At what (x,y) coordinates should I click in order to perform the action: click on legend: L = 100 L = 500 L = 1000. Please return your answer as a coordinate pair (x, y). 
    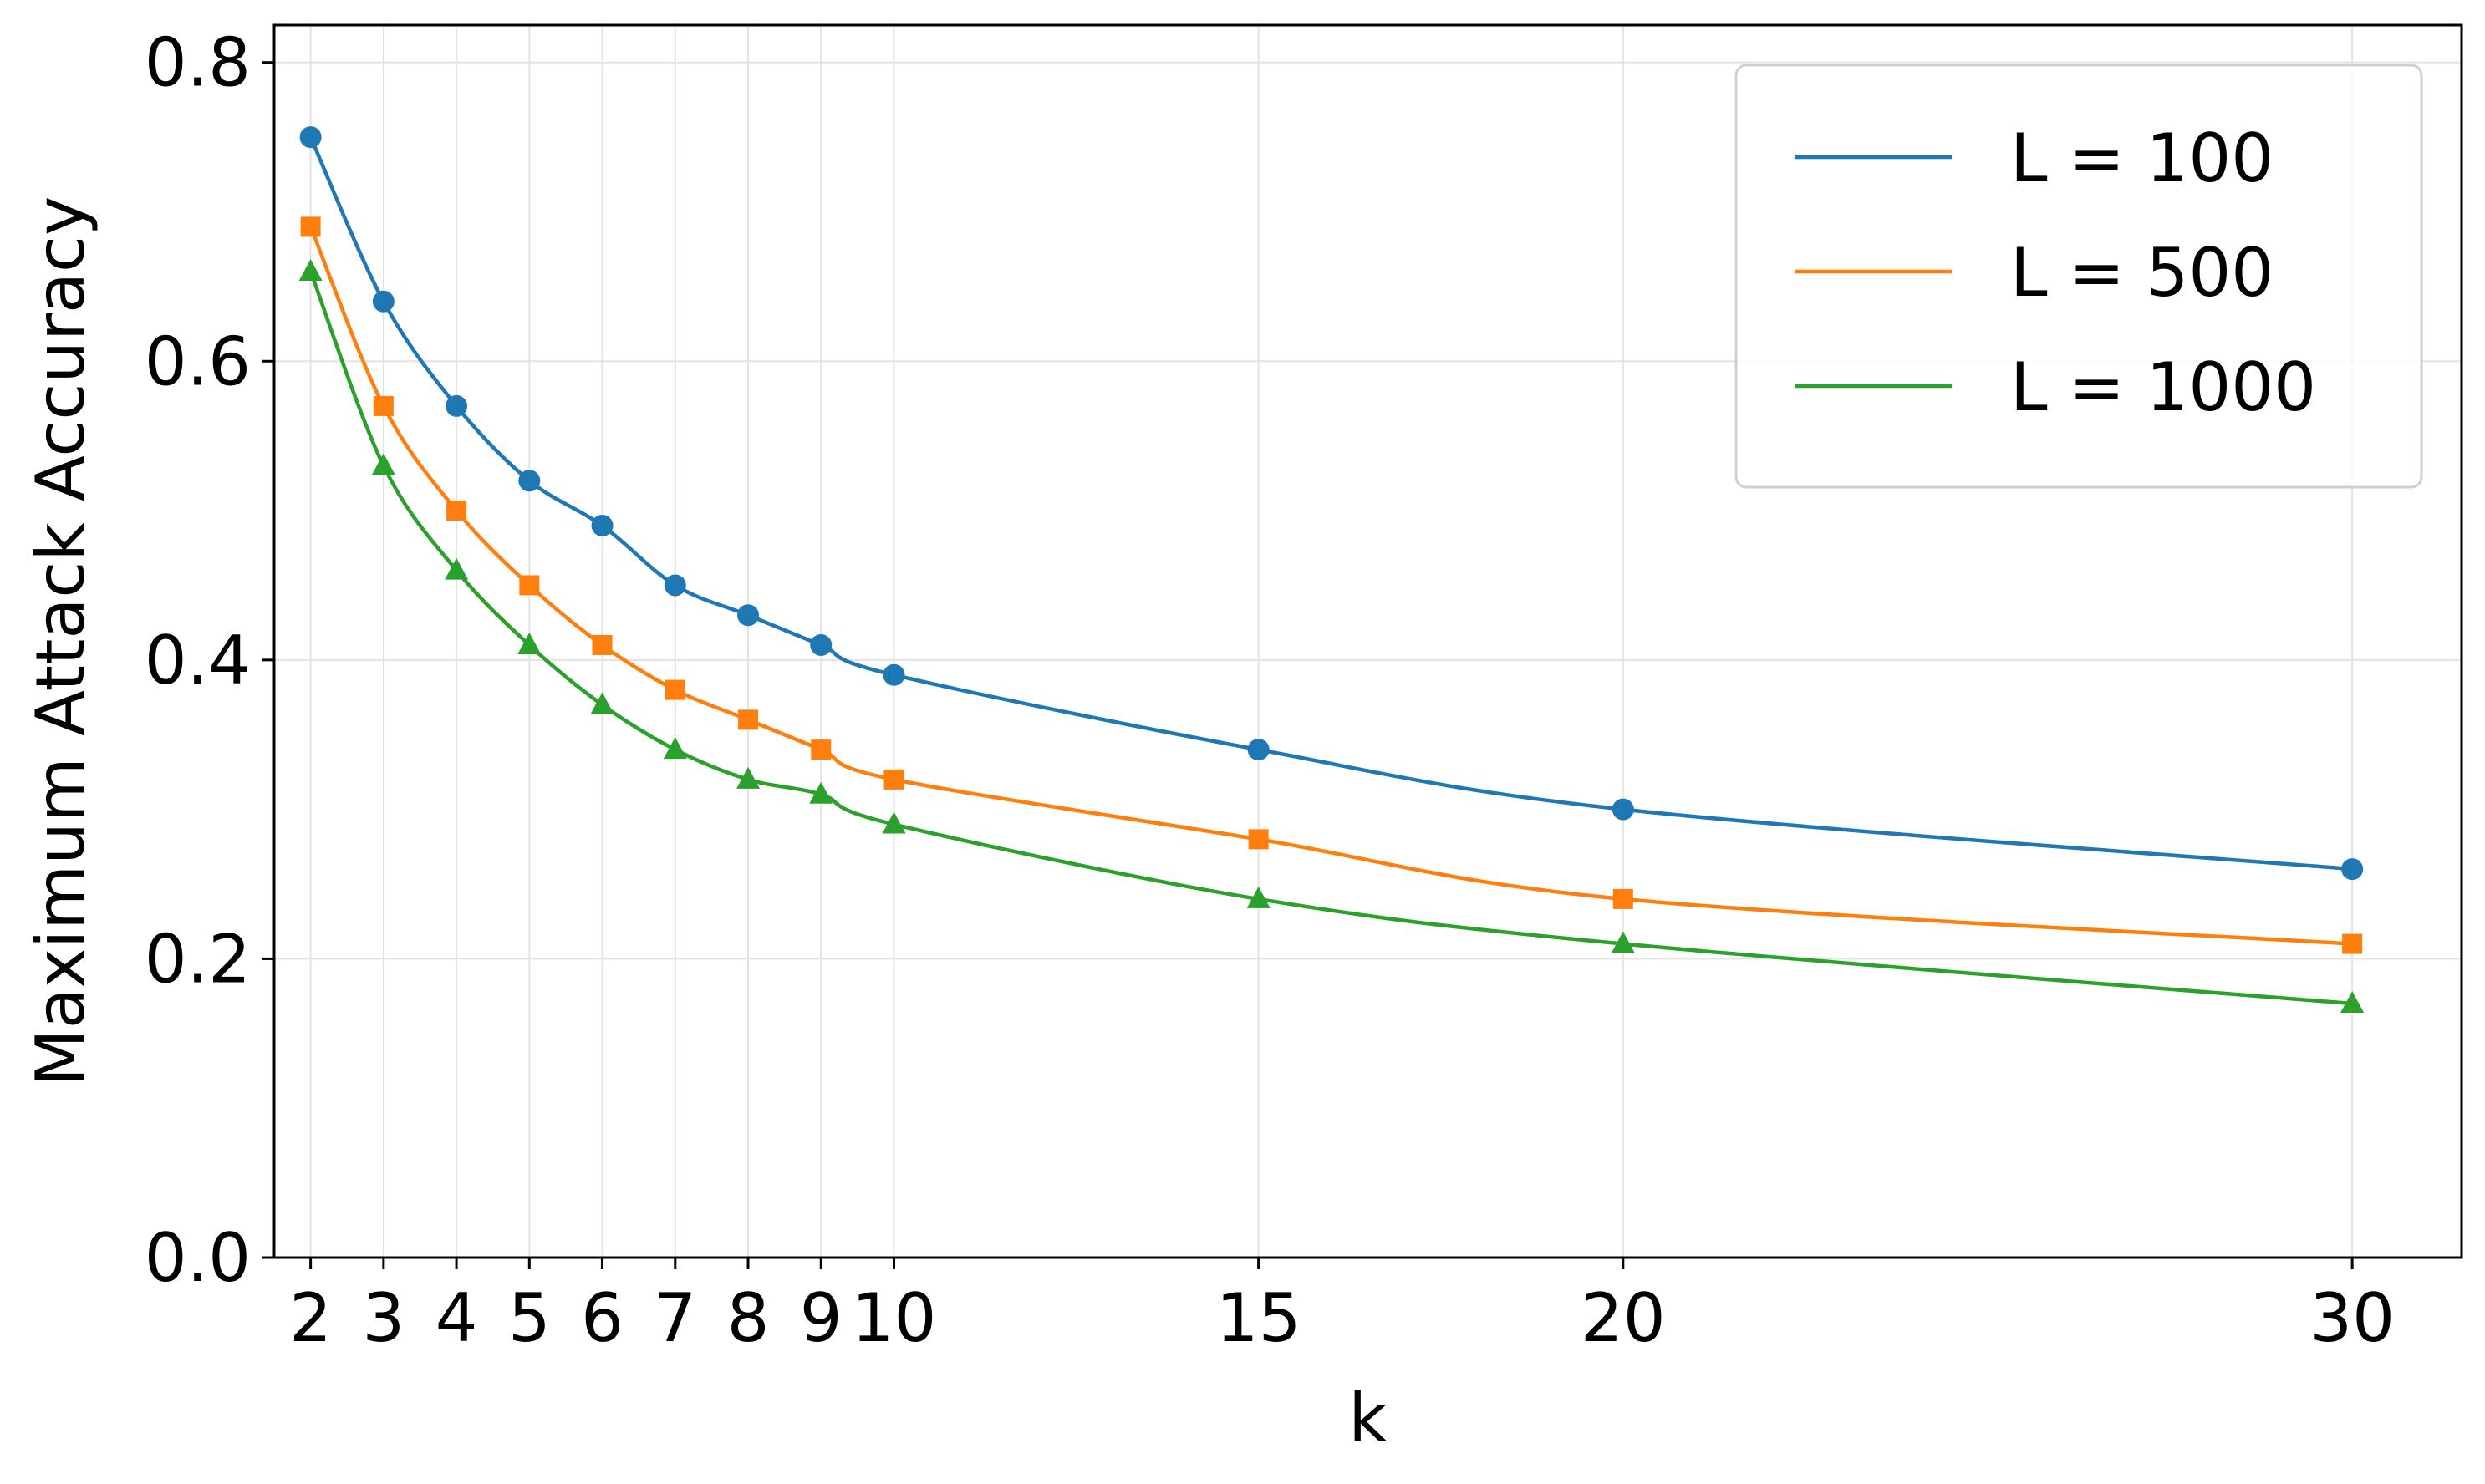
    Looking at the image, I should click on (2078, 276).